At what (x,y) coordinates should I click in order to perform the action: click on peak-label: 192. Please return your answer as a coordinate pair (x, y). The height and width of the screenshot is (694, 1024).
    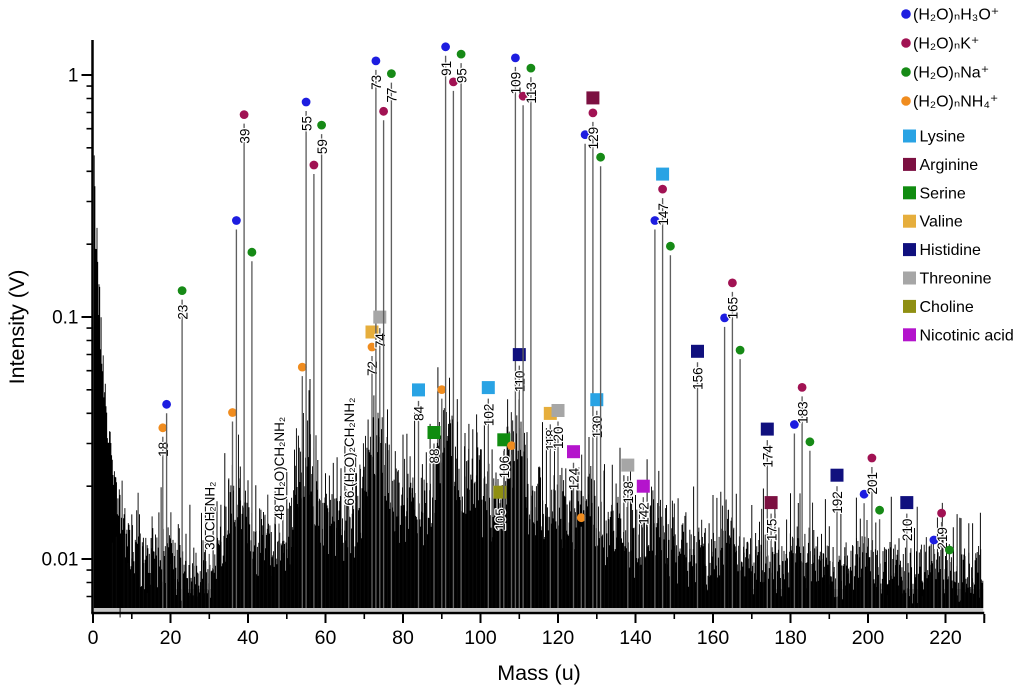
    Looking at the image, I should click on (837, 502).